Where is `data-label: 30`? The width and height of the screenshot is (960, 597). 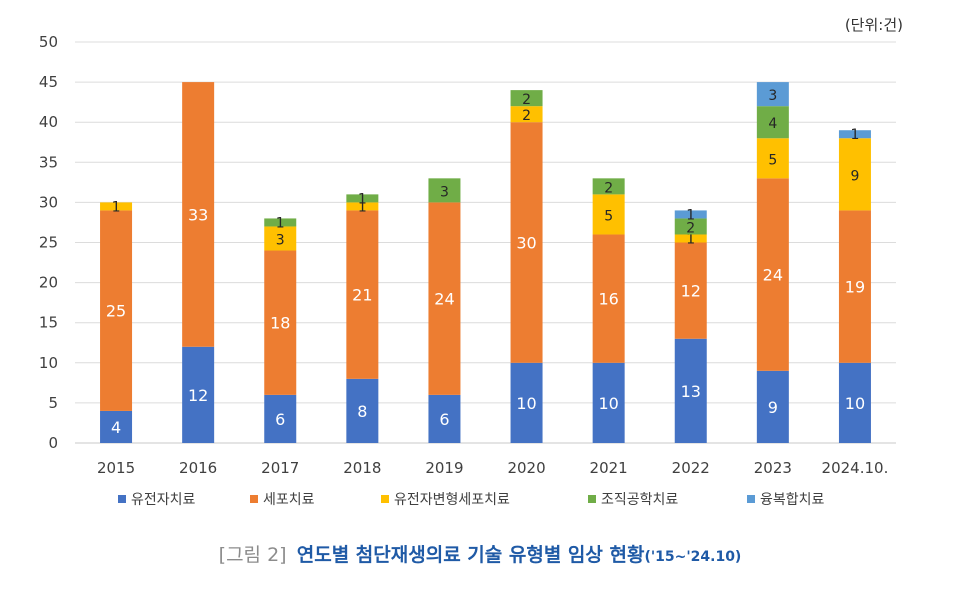
data-label: 30 is located at coordinates (526, 243).